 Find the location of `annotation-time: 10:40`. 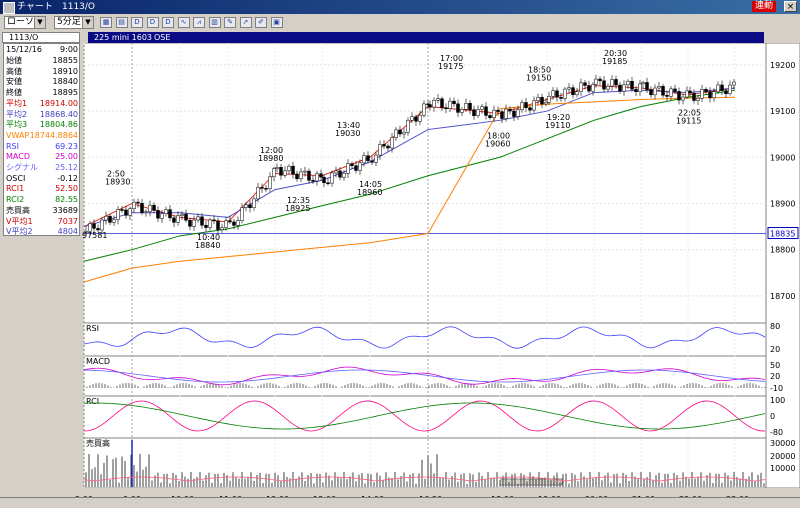

annotation-time: 10:40 is located at coordinates (208, 237).